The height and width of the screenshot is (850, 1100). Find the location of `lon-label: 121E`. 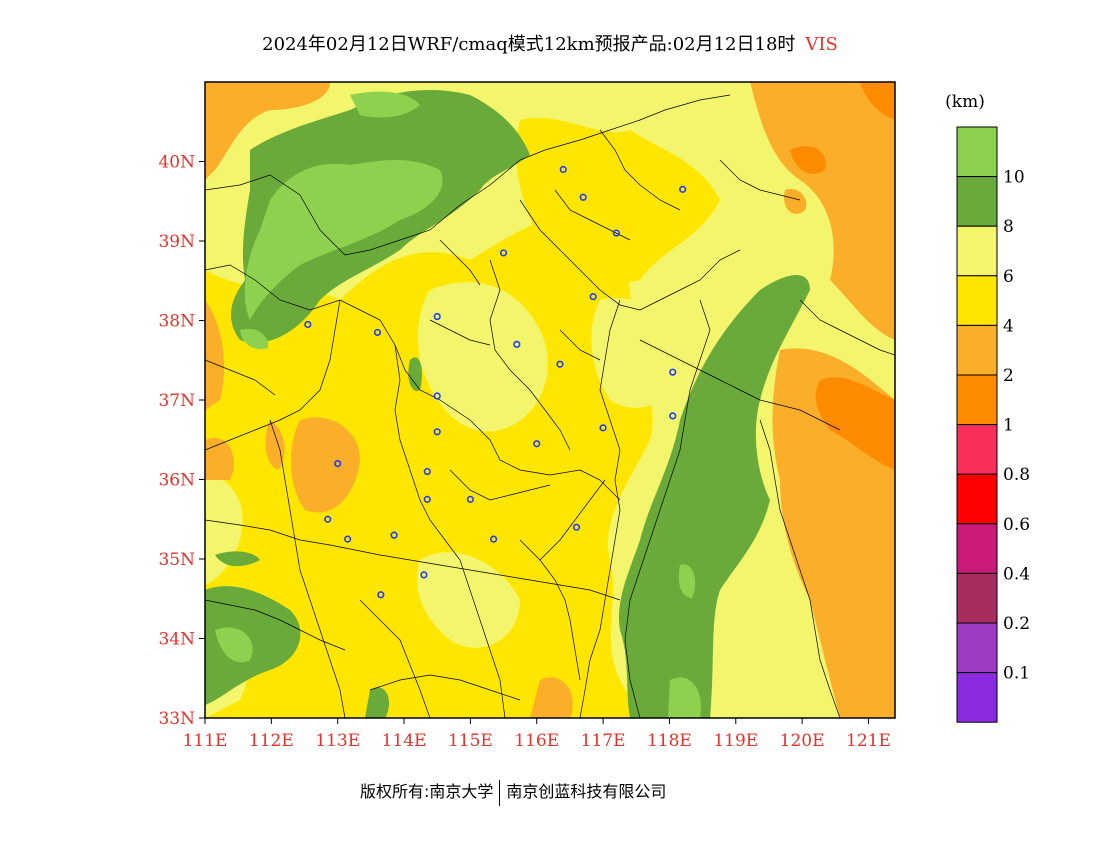

lon-label: 121E is located at coordinates (868, 741).